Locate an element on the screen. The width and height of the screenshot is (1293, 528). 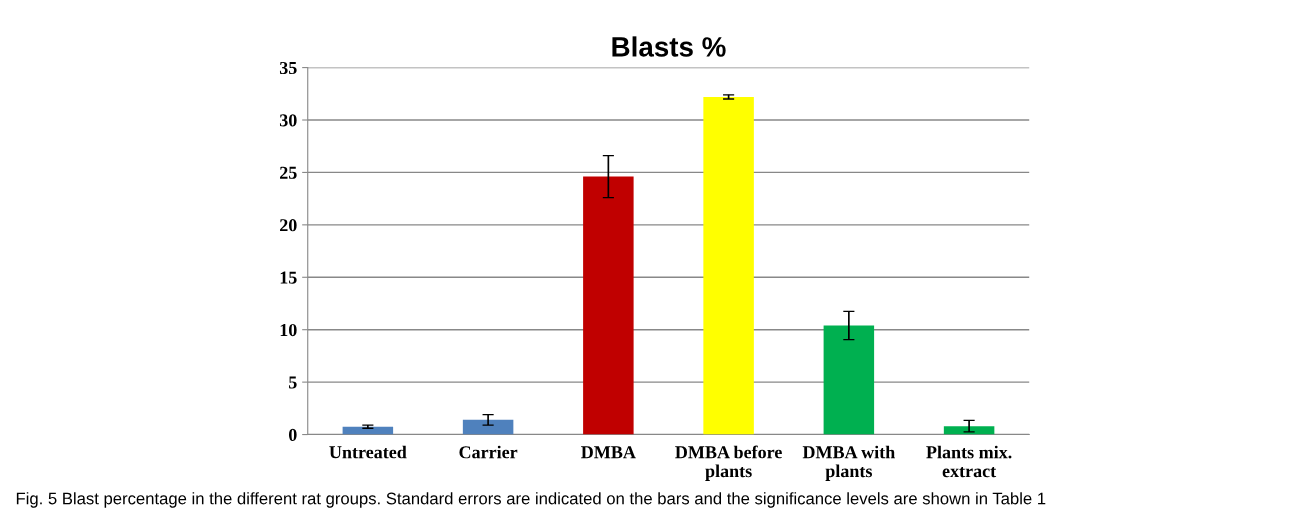
x-tick-label: Untreated is located at coordinates (368, 452).